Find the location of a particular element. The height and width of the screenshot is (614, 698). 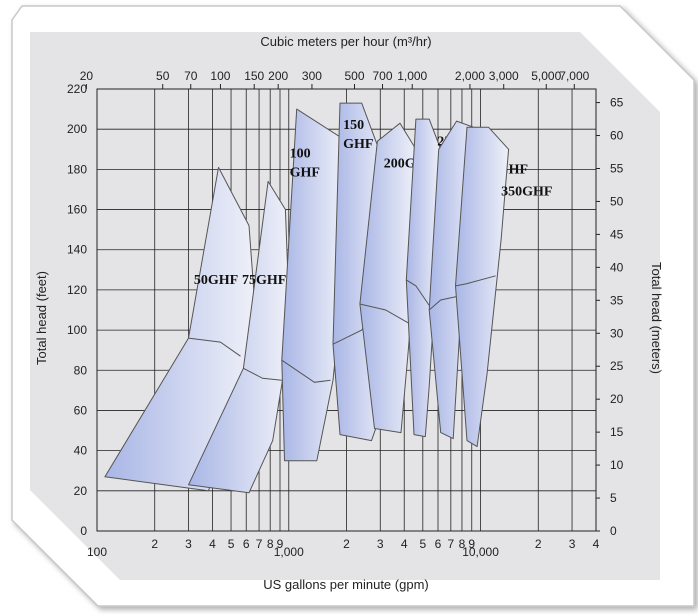

x-tick-label: 100 is located at coordinates (97, 552).